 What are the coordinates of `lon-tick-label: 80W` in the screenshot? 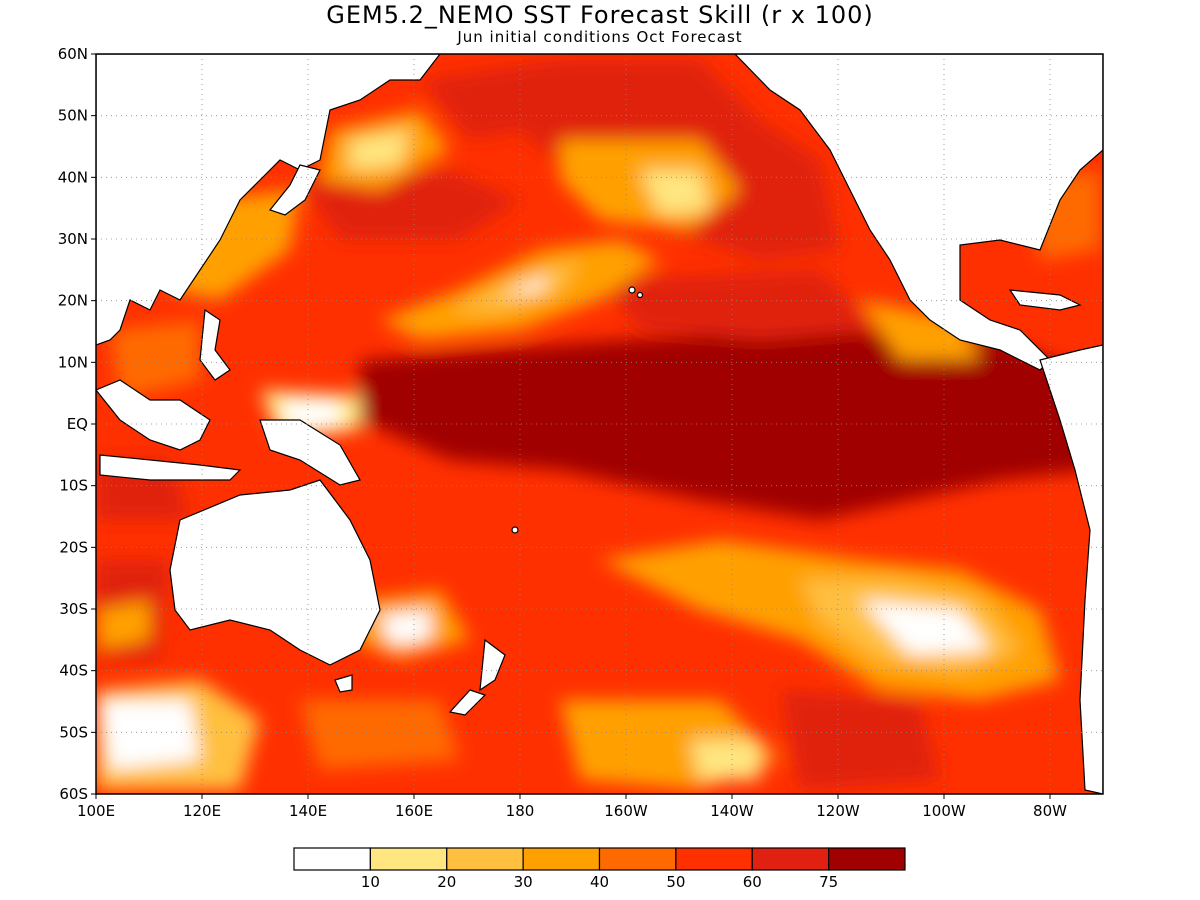 It's located at (1050, 811).